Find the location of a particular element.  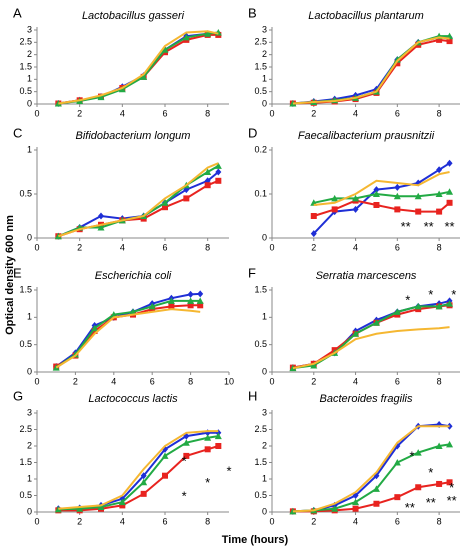

panel-letter: F is located at coordinates (252, 272).